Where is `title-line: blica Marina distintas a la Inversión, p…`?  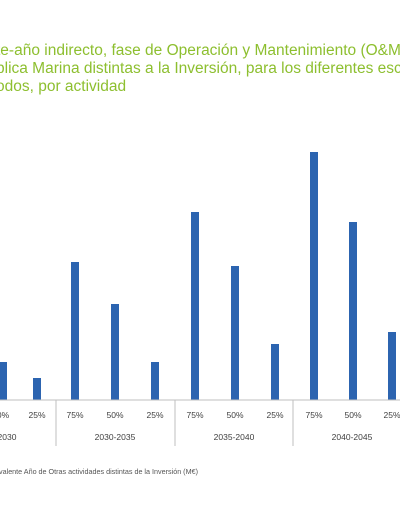
title-line: blica Marina distintas a la Inversión, p… is located at coordinates (200, 68).